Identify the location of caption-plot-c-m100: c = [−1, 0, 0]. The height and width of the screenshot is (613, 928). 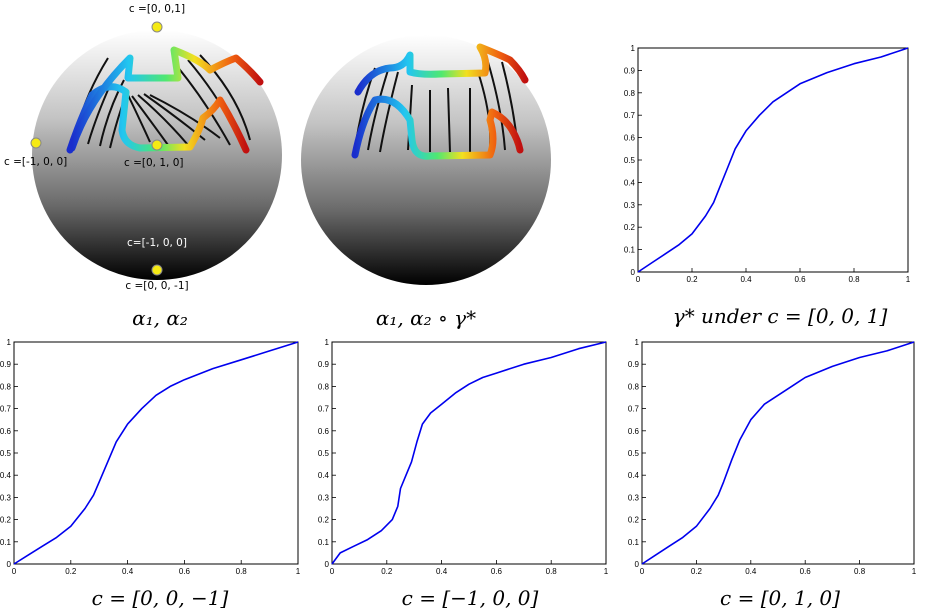
(470, 598).